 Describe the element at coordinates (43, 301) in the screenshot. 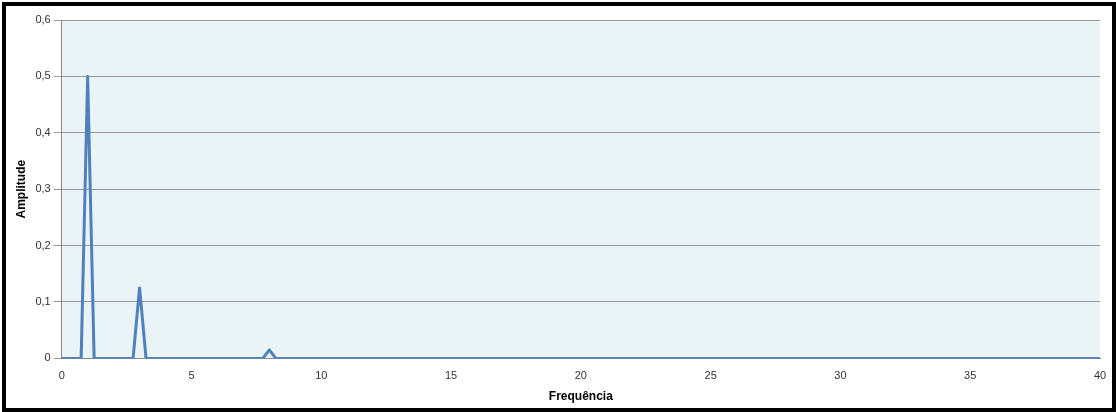

I see `y-tick-label: 0,1` at that location.